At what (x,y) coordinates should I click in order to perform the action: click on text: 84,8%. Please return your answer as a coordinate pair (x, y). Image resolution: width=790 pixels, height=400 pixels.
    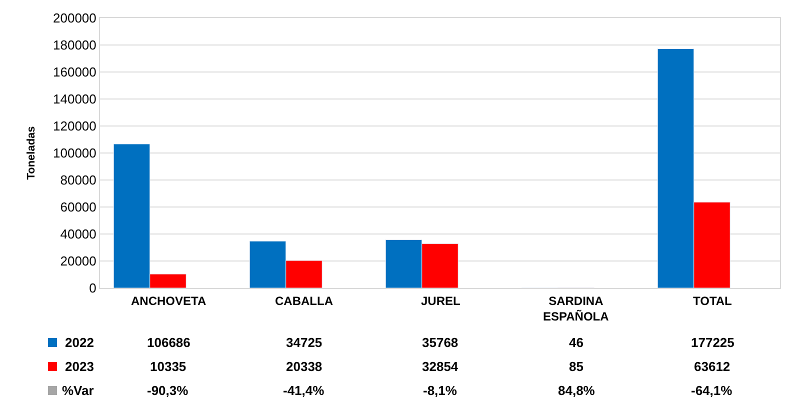
    Looking at the image, I should click on (576, 390).